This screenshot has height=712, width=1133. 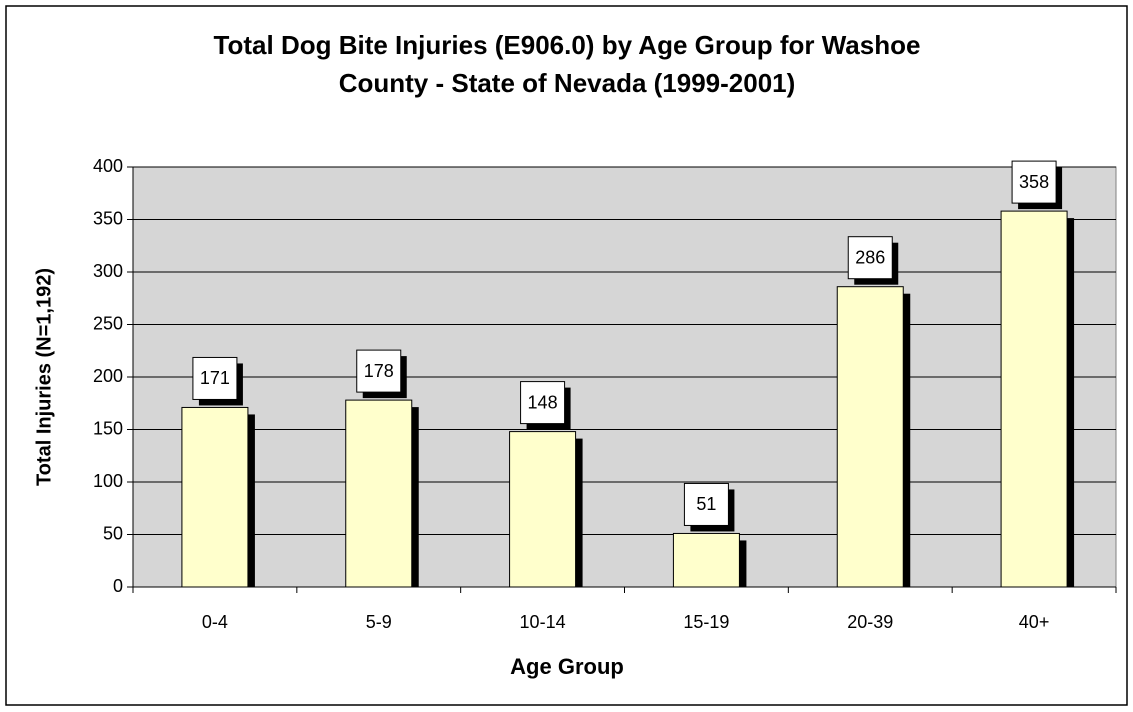 What do you see at coordinates (108, 481) in the screenshot?
I see `y-tick-label: 100` at bounding box center [108, 481].